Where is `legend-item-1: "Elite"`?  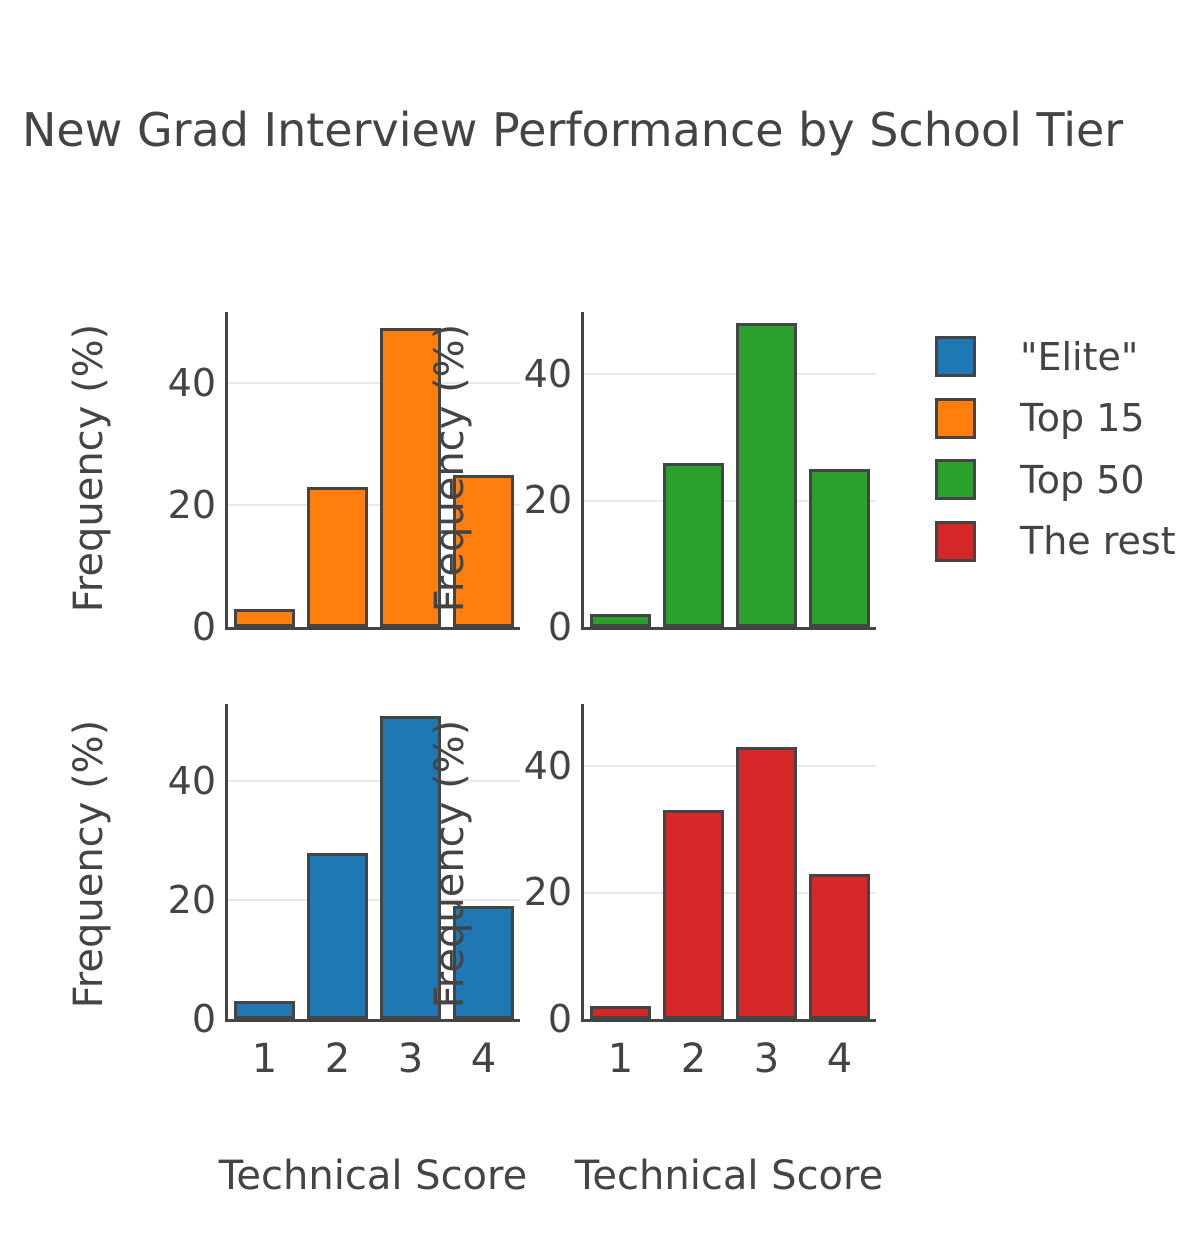
legend-item-1: "Elite" is located at coordinates (1037, 356).